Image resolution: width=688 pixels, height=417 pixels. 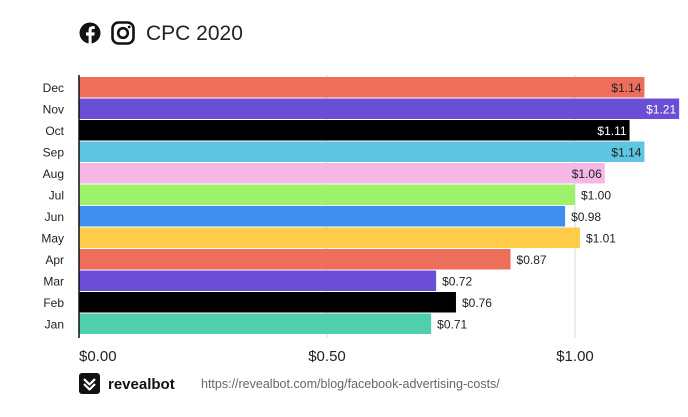 What do you see at coordinates (354, 130) in the screenshot?
I see `bar-oct` at bounding box center [354, 130].